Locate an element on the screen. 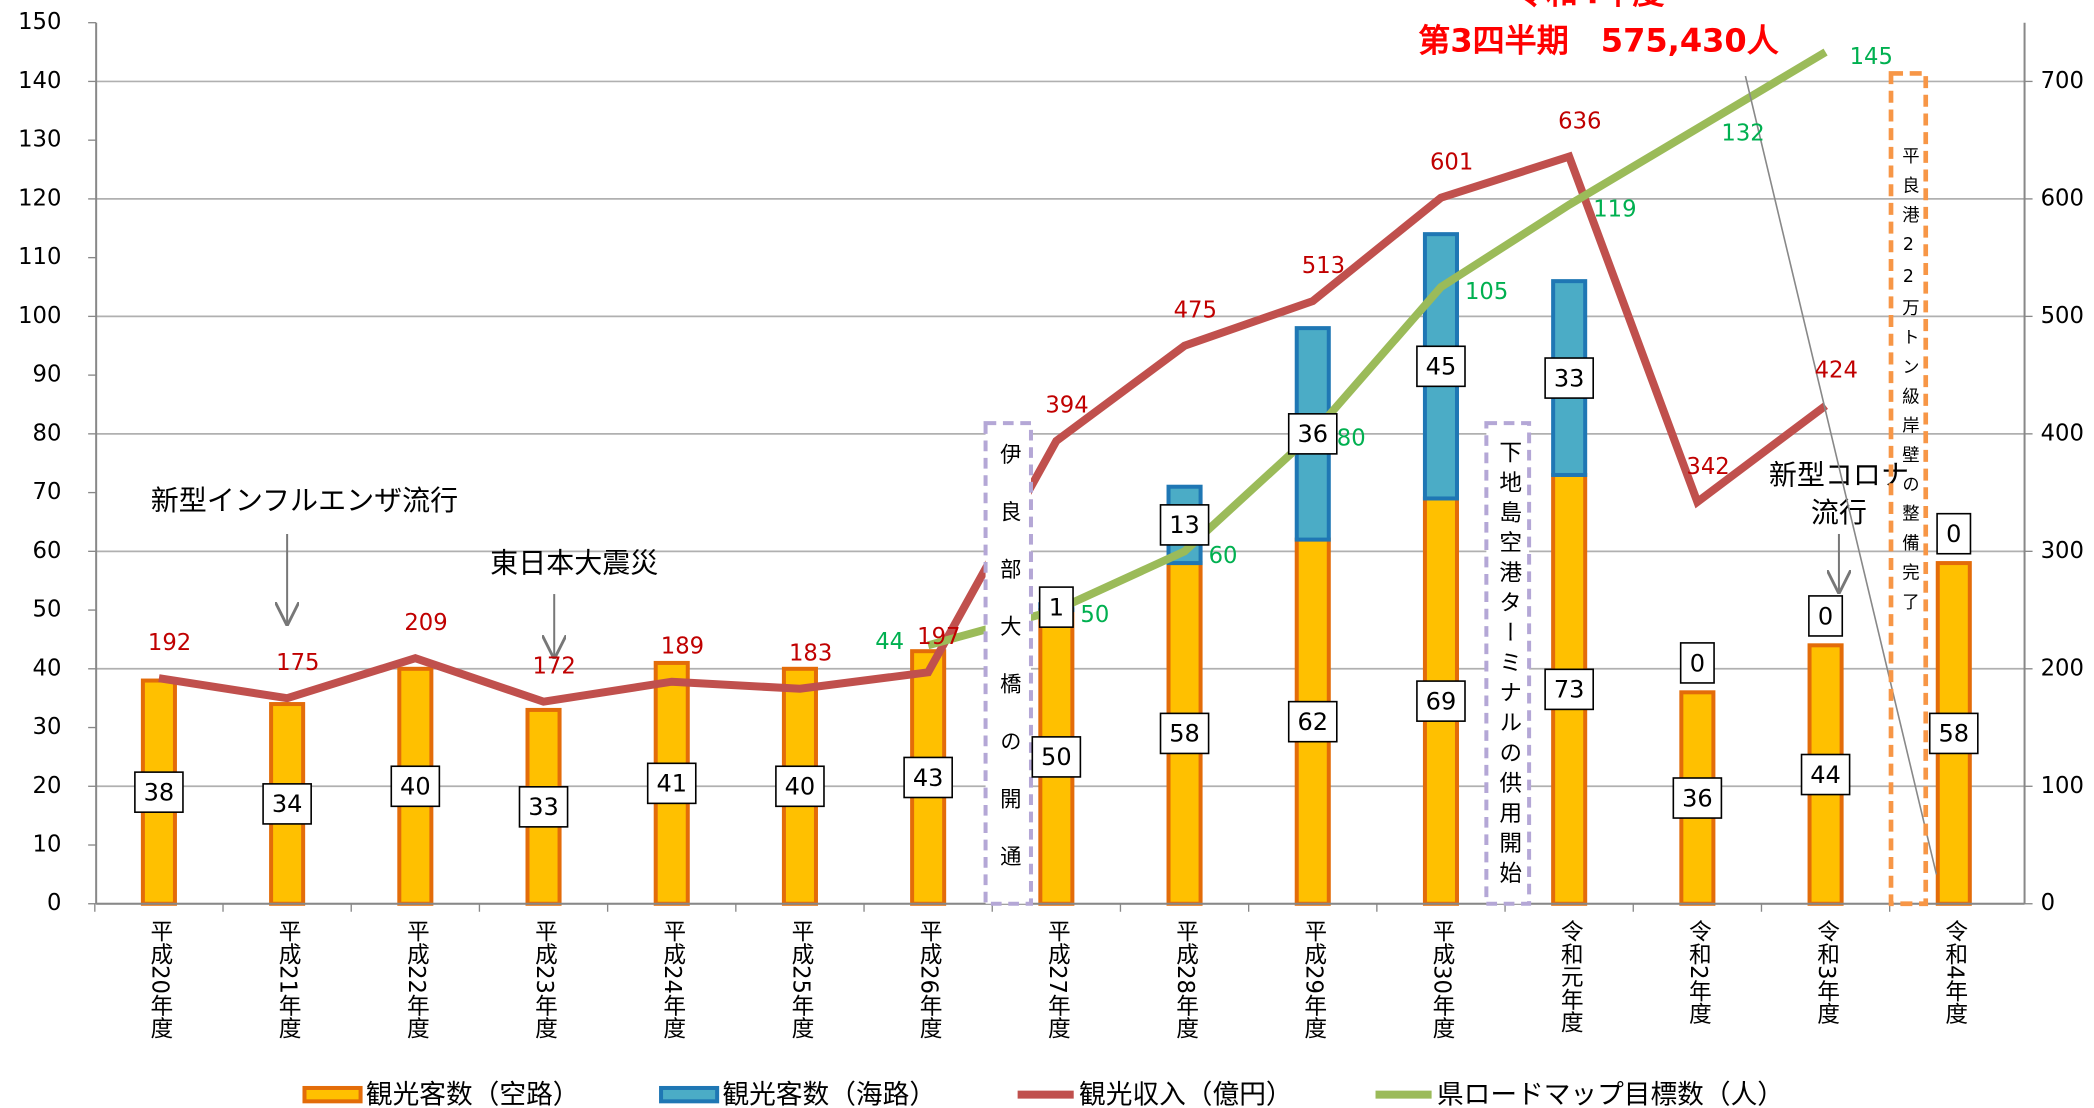 The height and width of the screenshot is (1108, 2094). value-label: 69 is located at coordinates (1441, 701).